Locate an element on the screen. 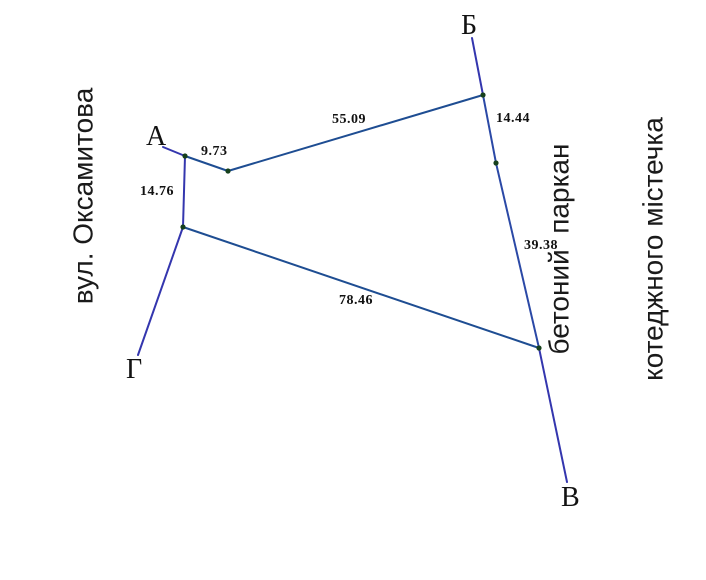 The height and width of the screenshot is (580, 706). segment-78-46-line is located at coordinates (361, 287).